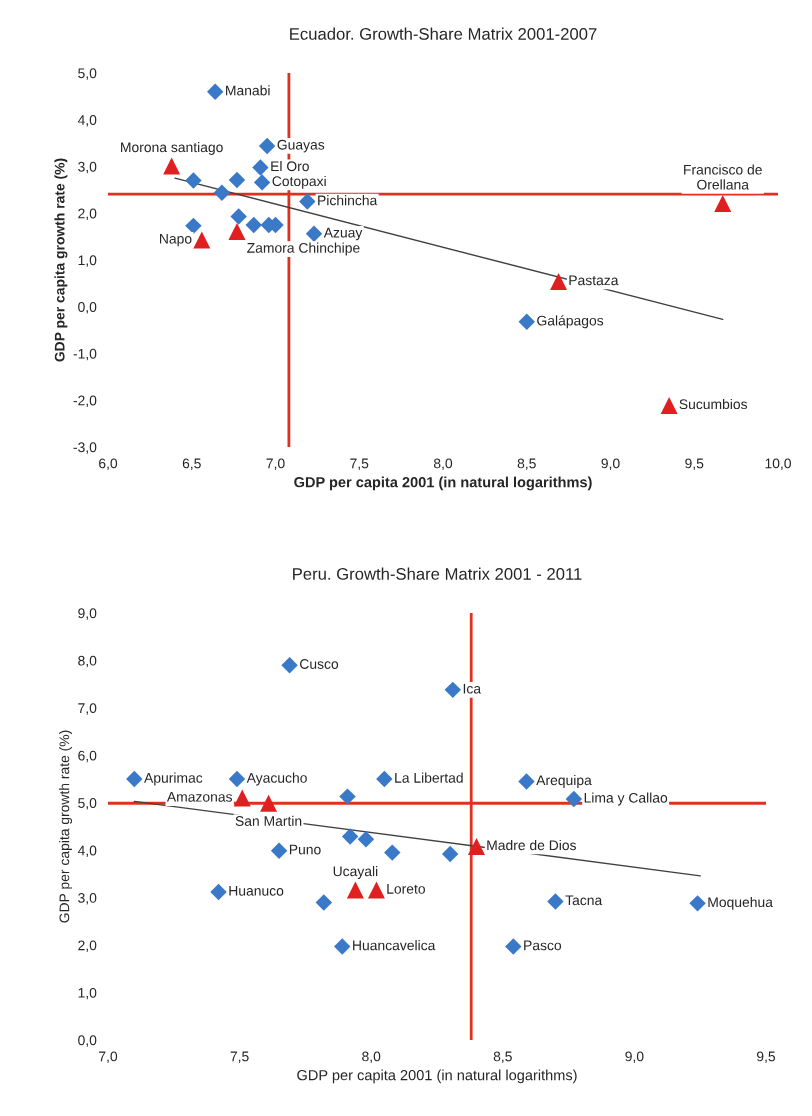 The height and width of the screenshot is (1116, 812). Describe the element at coordinates (570, 322) in the screenshot. I see `annotation: Galápagos` at that location.